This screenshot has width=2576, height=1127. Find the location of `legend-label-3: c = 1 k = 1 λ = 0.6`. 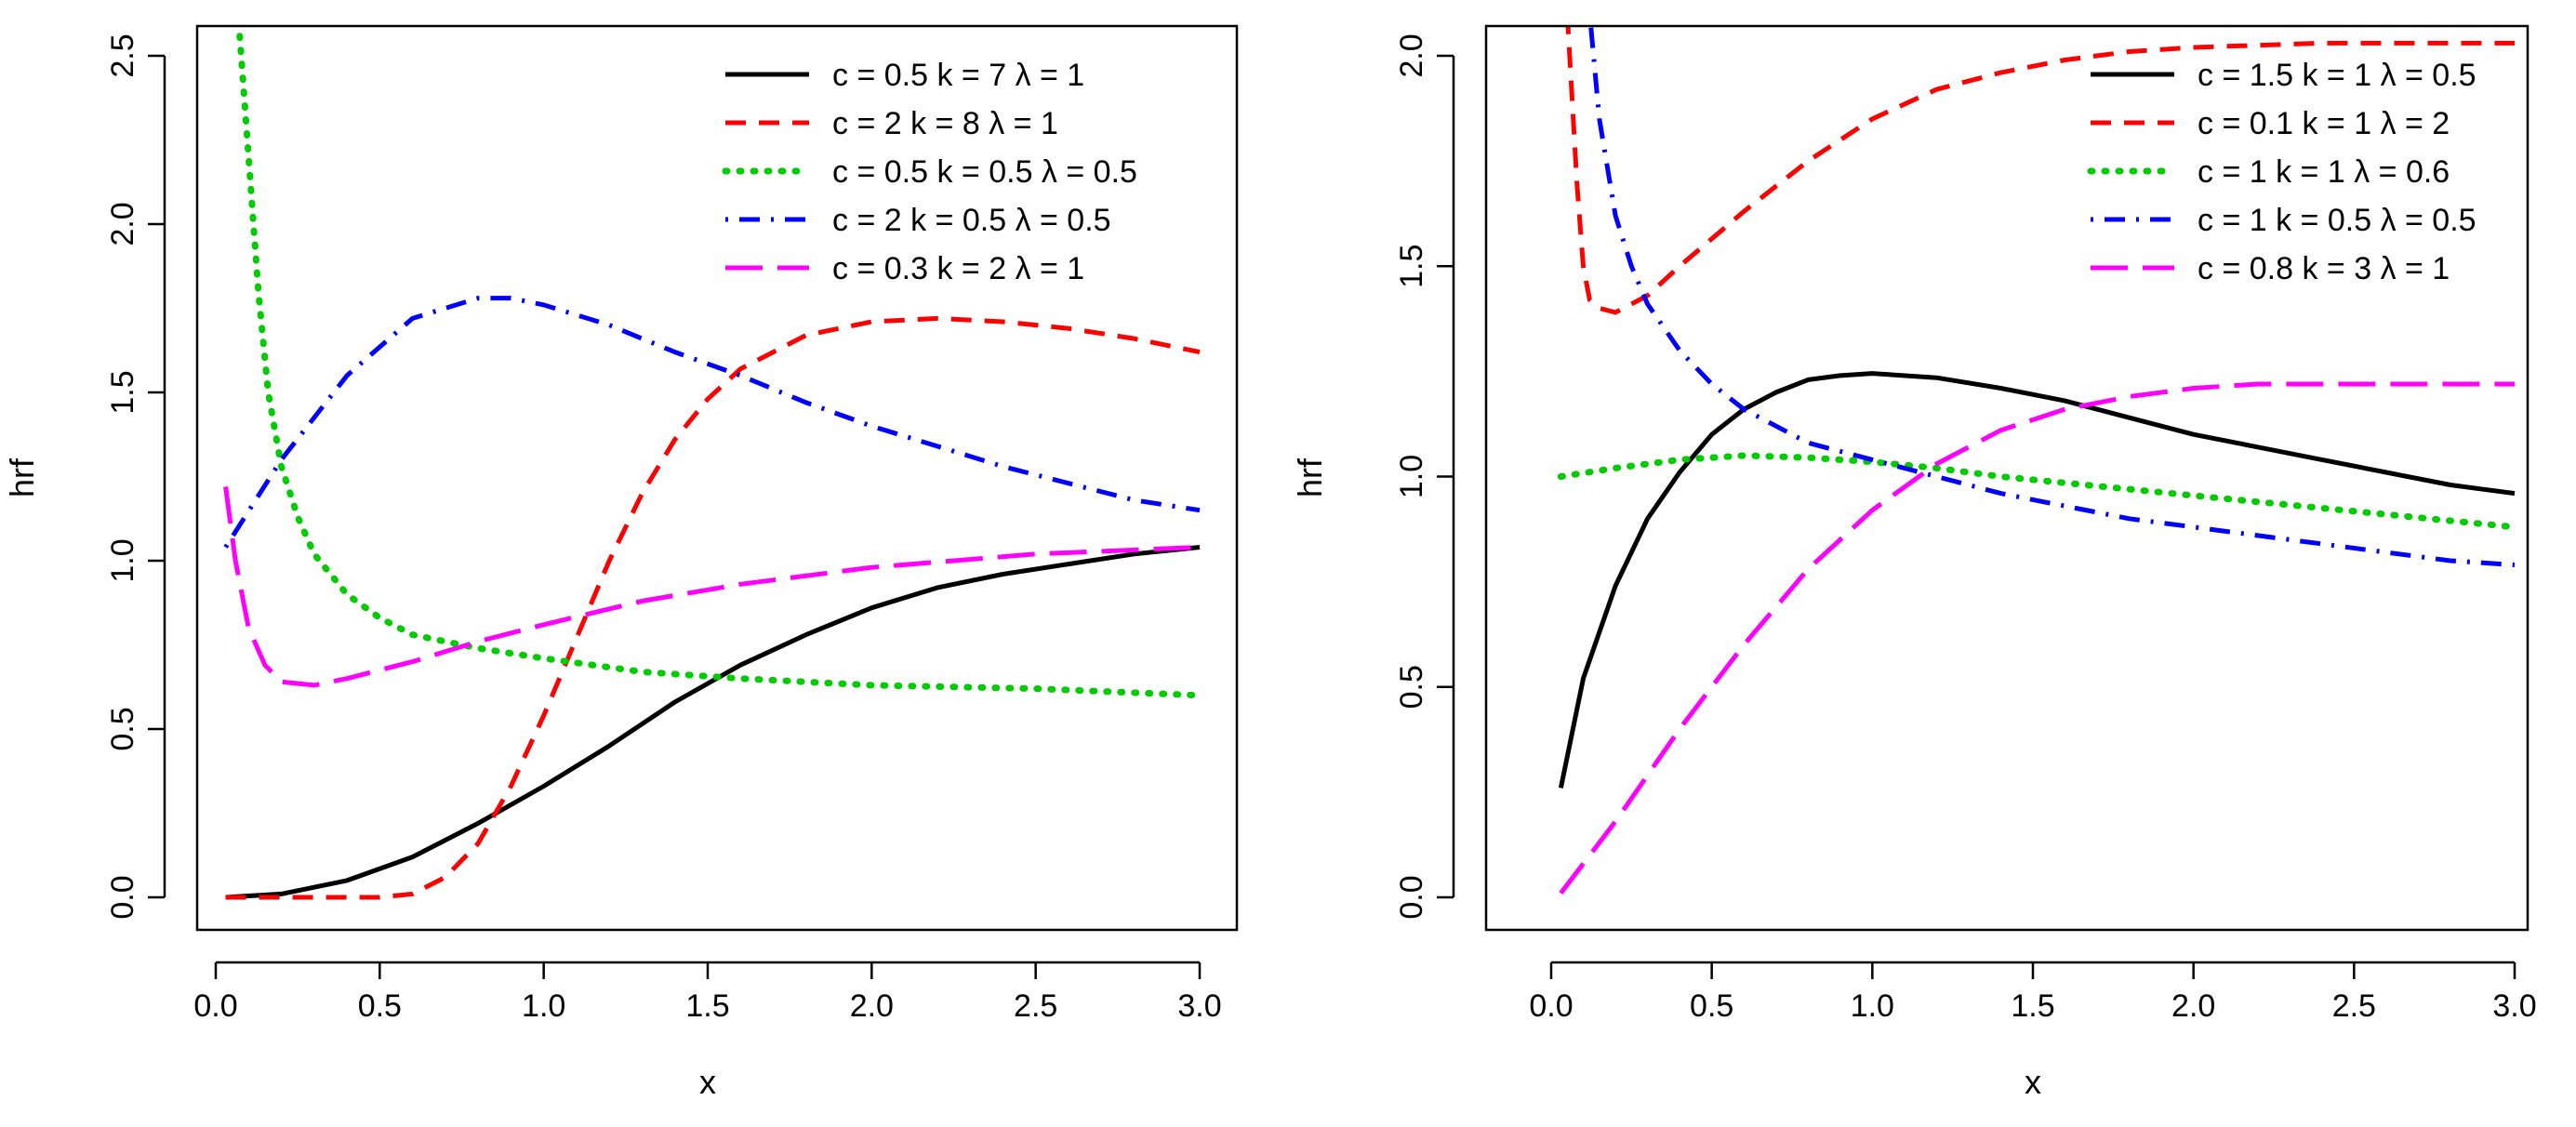

legend-label-3: c = 1 k = 1 λ = 0.6 is located at coordinates (2324, 172).